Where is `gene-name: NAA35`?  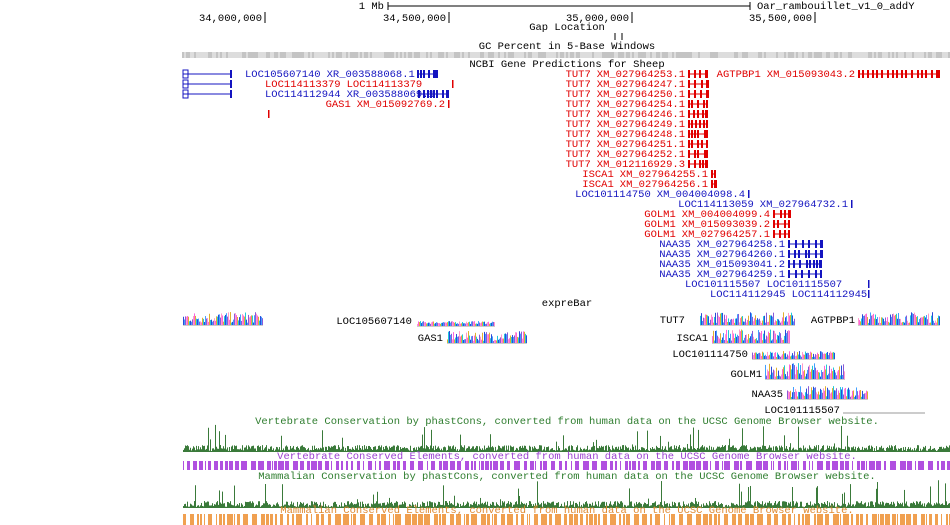
gene-name: NAA35 is located at coordinates (675, 275).